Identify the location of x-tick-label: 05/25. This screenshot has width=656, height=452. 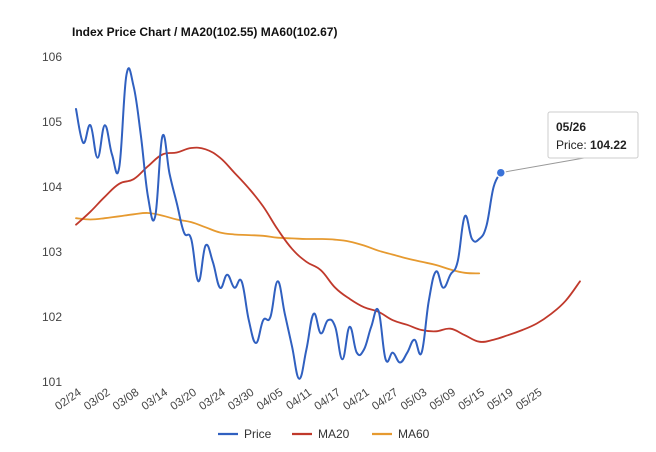
(529, 400).